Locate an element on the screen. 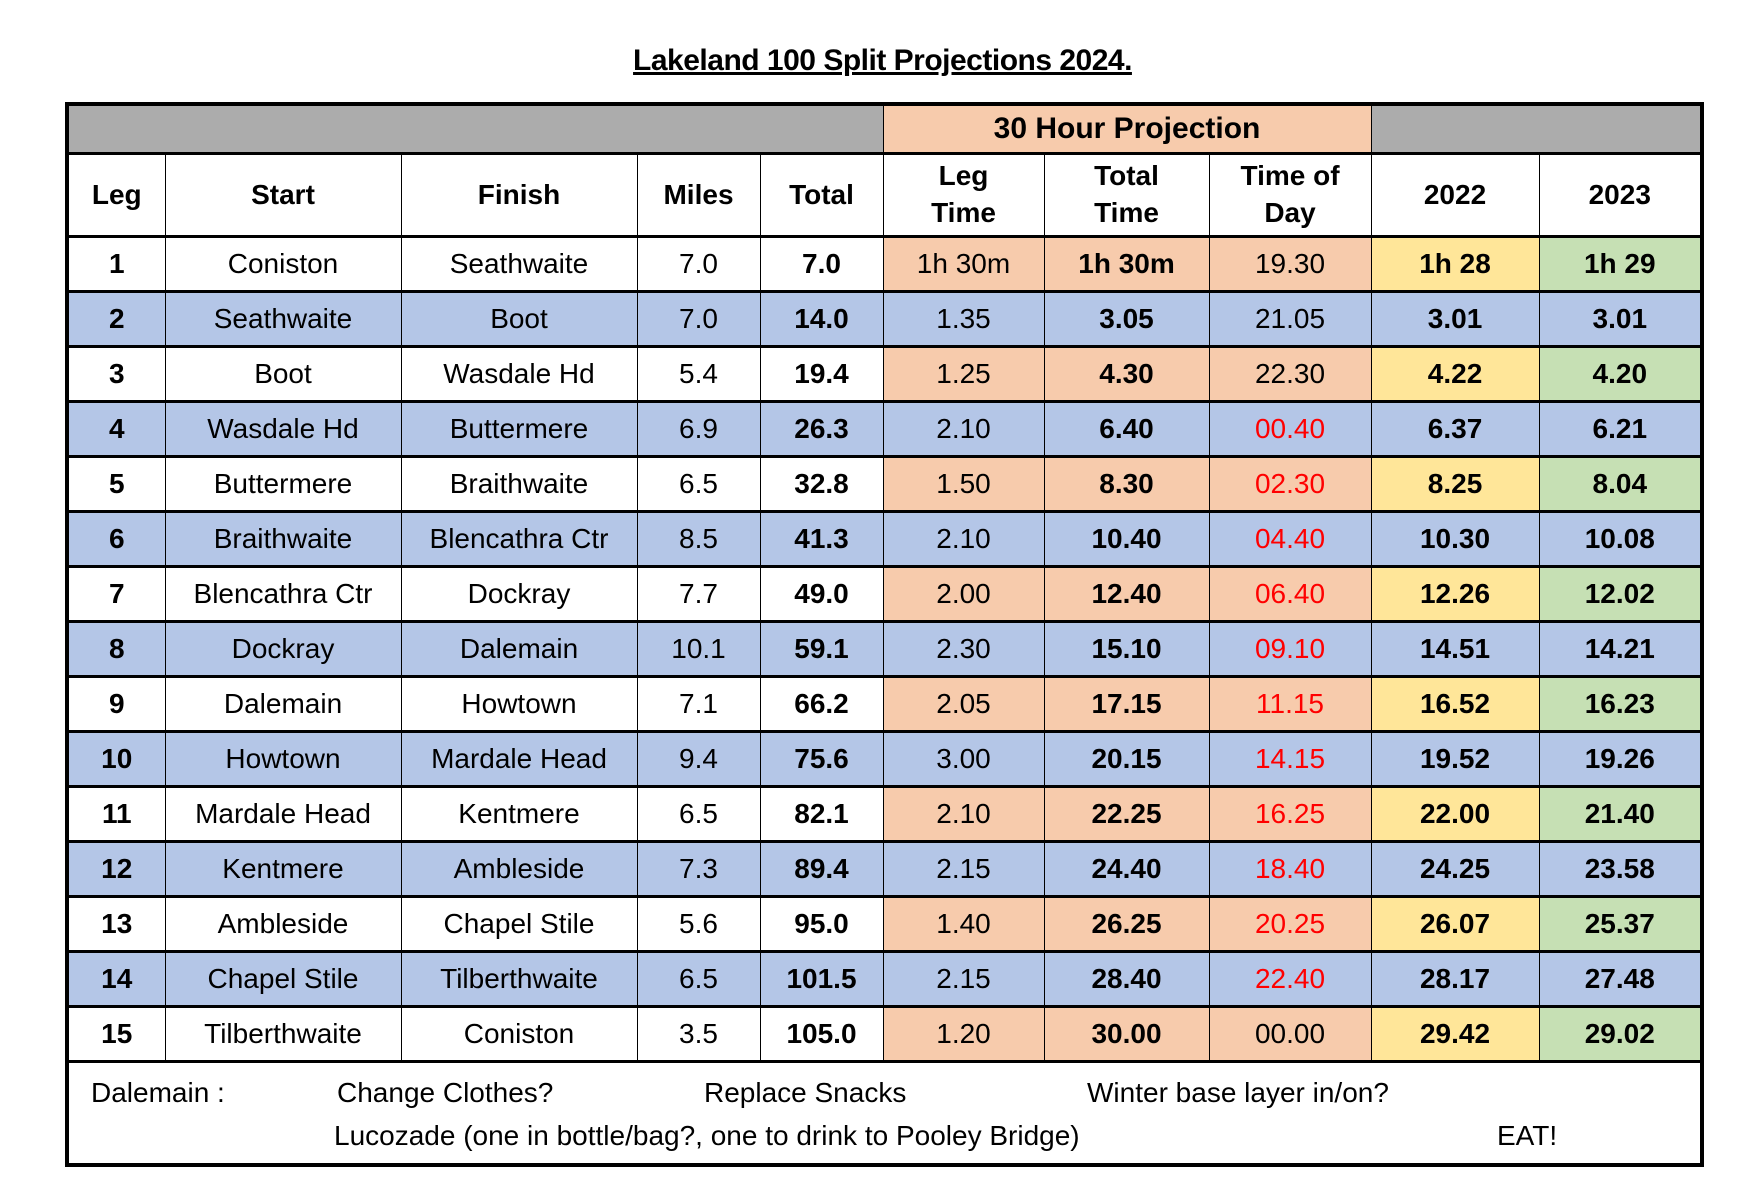  cell-time-of-day: 11.15 is located at coordinates (1290, 704).